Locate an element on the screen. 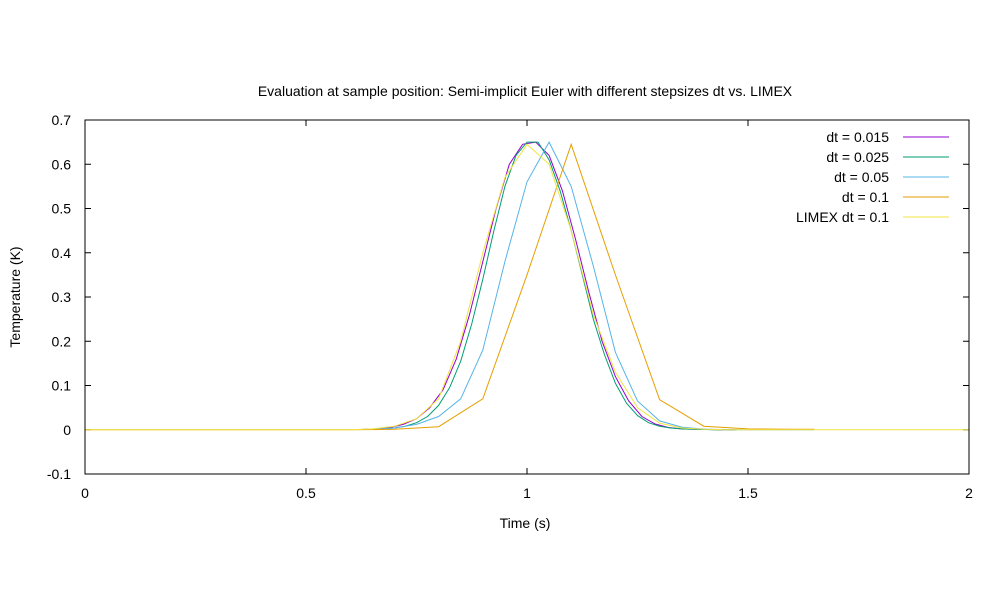  y-tick-label: 0.2 is located at coordinates (62, 341).